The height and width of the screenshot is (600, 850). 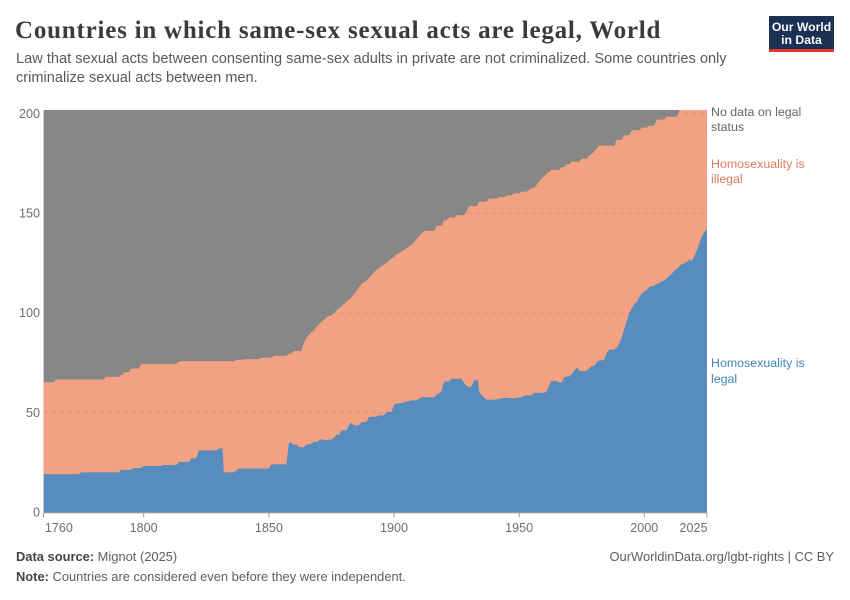 I want to click on svg-text: 1950, so click(x=519, y=528).